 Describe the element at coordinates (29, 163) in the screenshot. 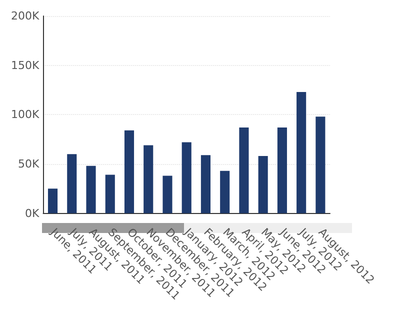

I see `y-tick-label: 50K` at that location.